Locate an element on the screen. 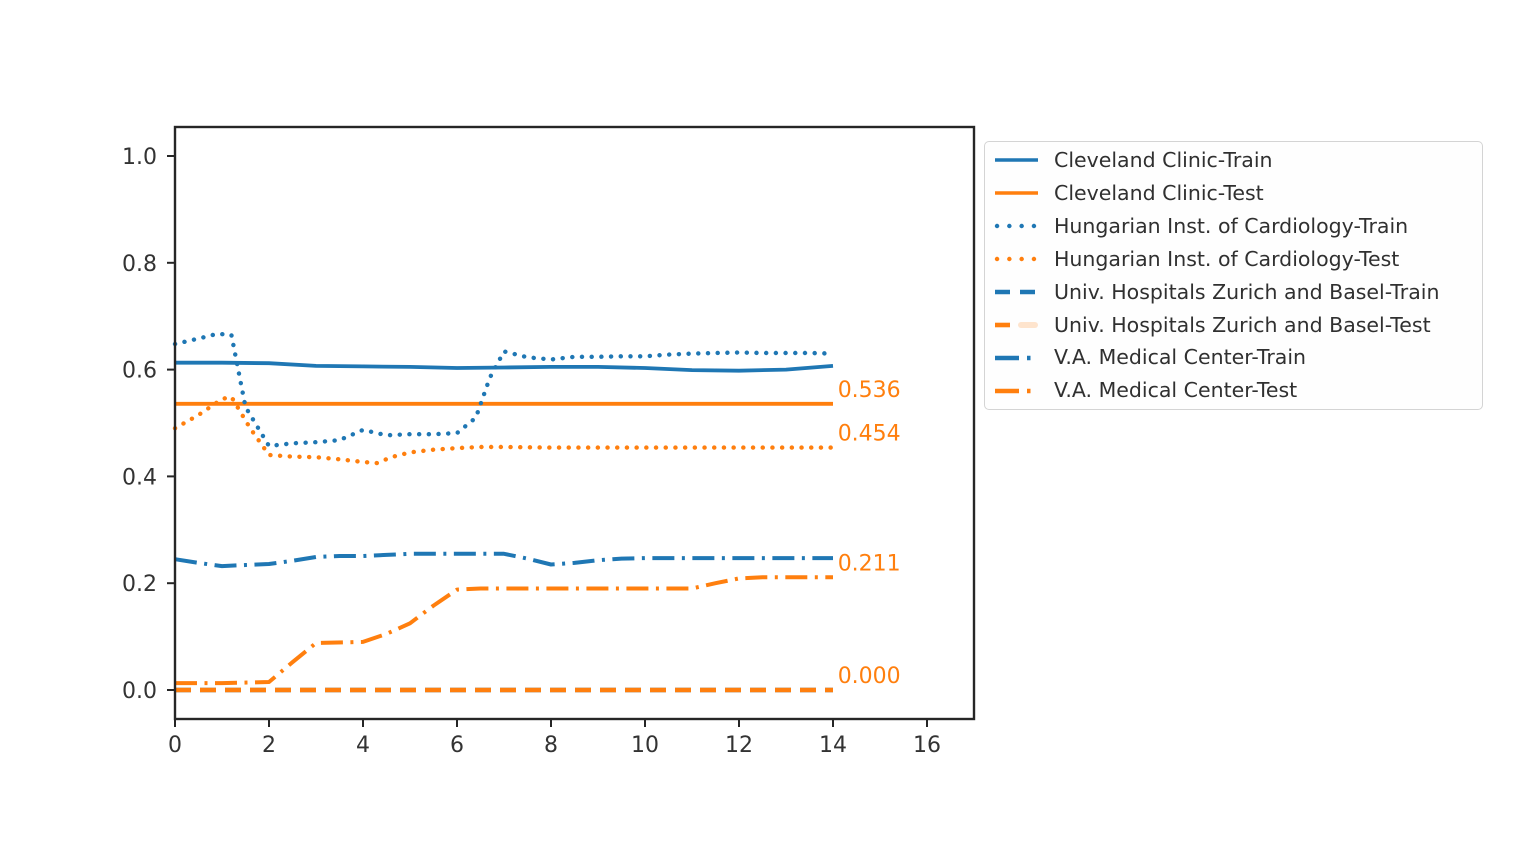 The image size is (1536, 851). legend-label: Univ. Hospitals Zurich and Basel-Train is located at coordinates (1247, 291).